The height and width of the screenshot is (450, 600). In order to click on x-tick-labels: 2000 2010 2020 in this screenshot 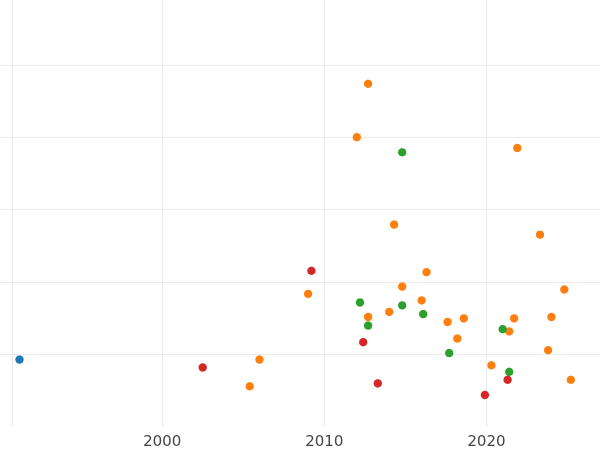, I will do `click(324, 441)`.